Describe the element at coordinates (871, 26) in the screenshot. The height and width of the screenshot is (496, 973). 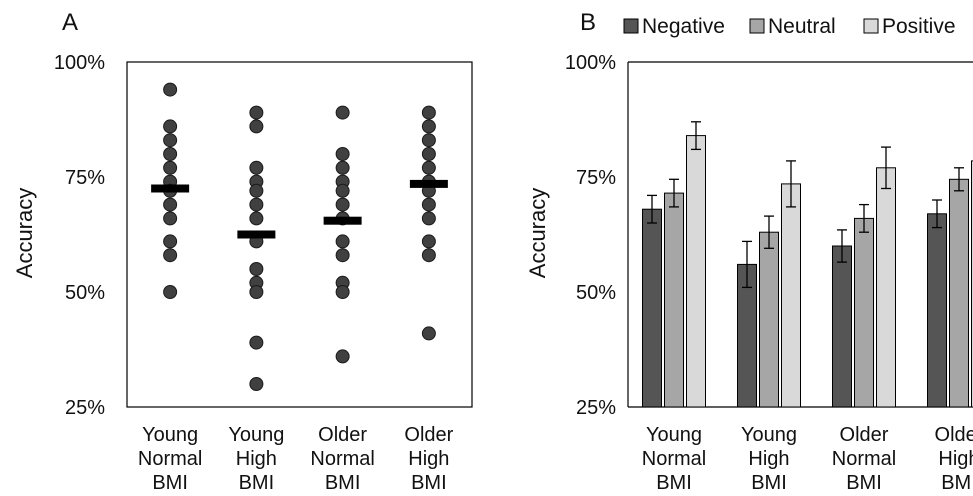
I see `legend-swatch-positive` at that location.